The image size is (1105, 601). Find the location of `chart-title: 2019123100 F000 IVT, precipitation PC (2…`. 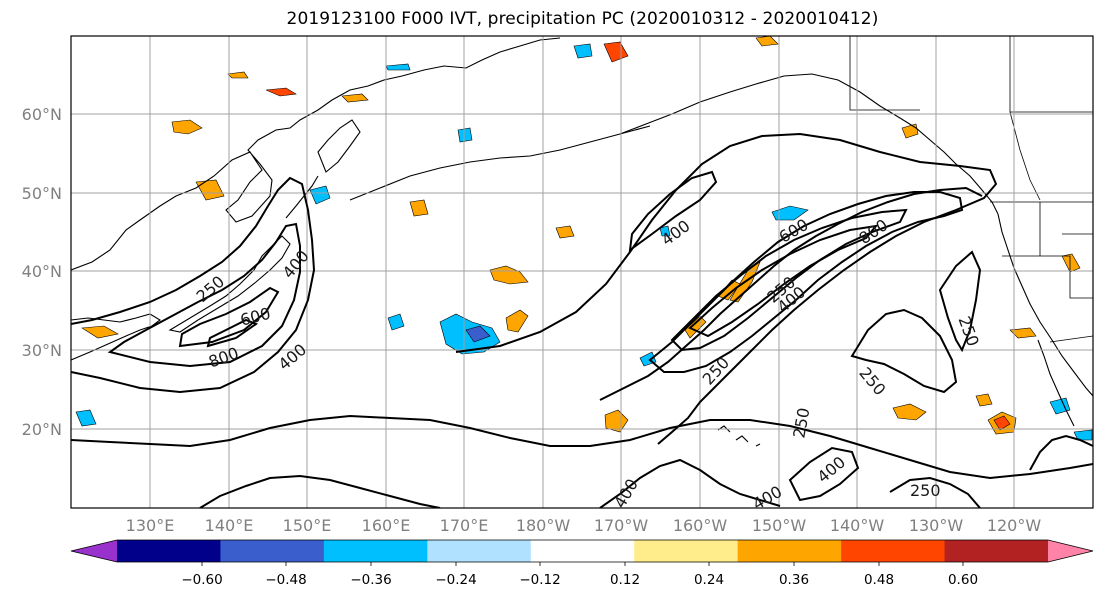

chart-title: 2019123100 F000 IVT, precipitation PC (2… is located at coordinates (582, 19).